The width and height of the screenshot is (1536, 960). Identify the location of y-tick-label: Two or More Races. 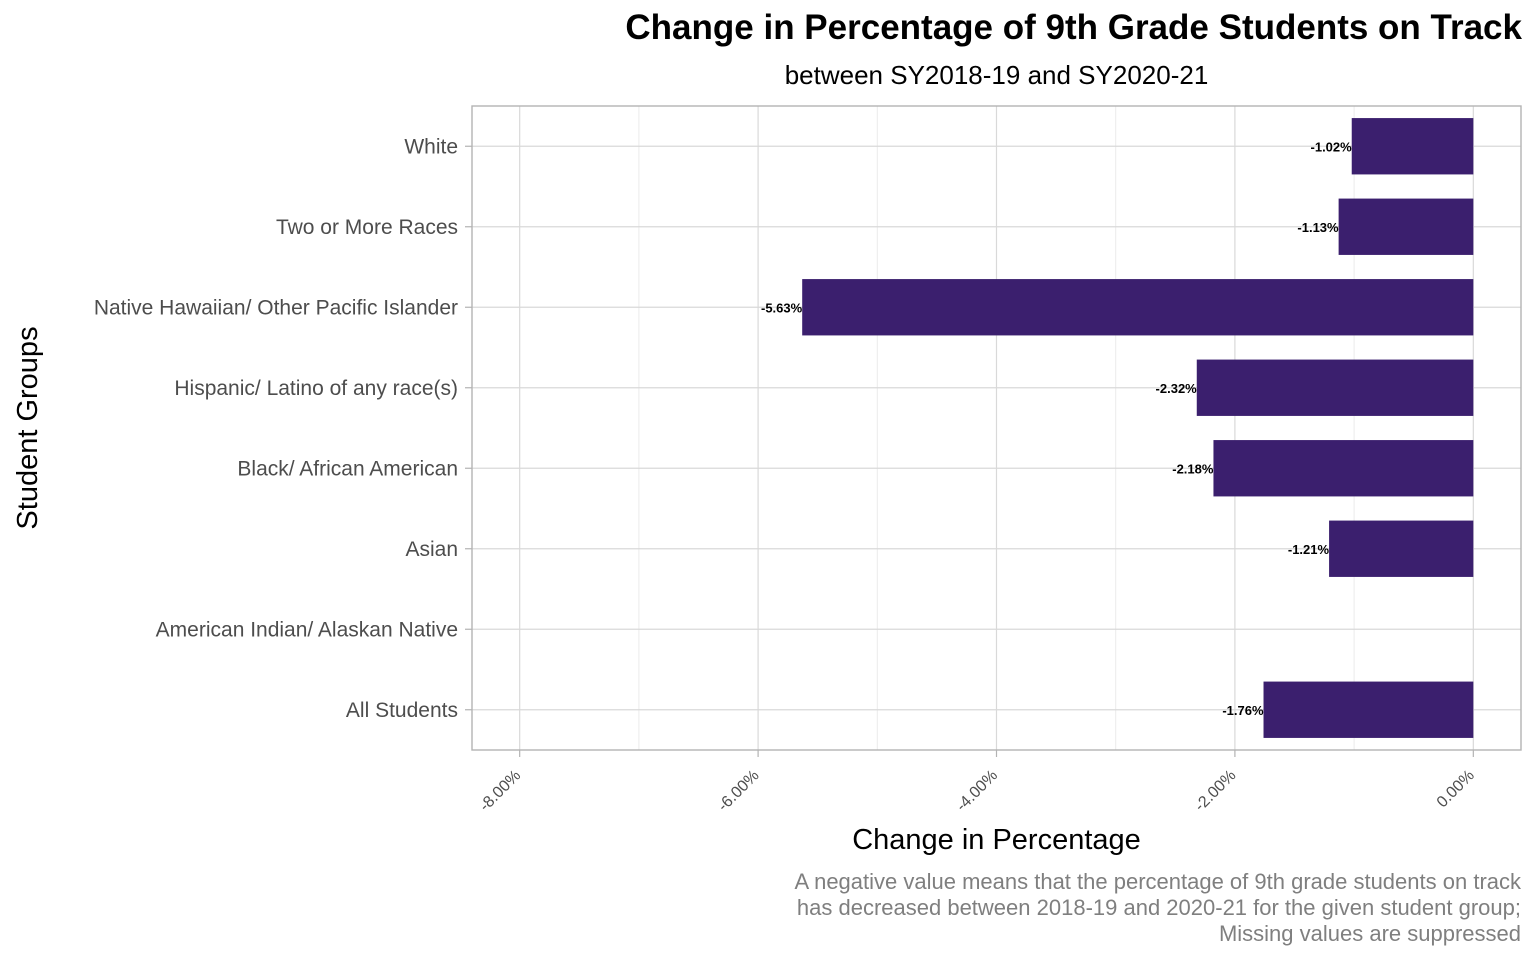
(367, 227).